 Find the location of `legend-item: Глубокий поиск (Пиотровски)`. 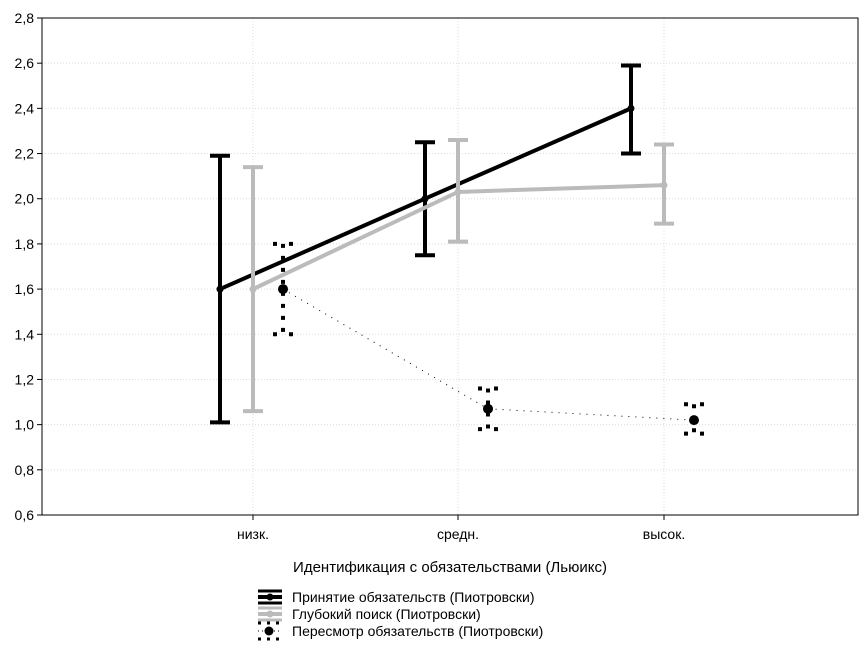

legend-item: Глубокий поиск (Пиотровски) is located at coordinates (369, 614).